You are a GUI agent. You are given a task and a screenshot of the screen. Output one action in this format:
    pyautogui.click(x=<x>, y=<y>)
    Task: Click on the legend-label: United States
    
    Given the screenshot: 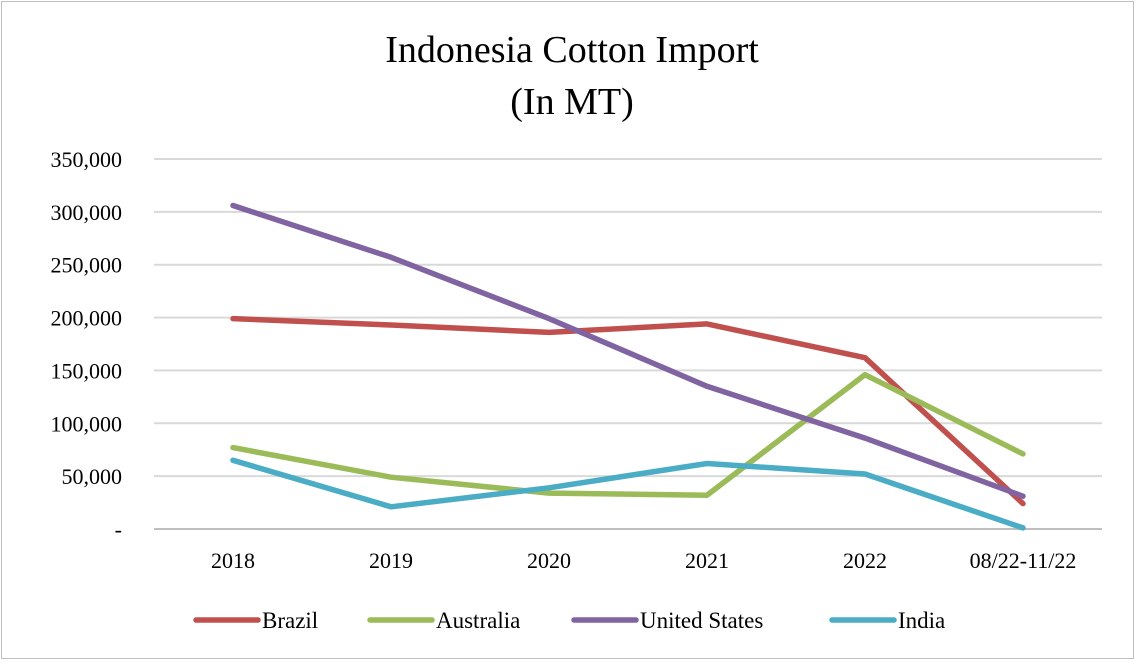 What is the action you would take?
    pyautogui.click(x=701, y=620)
    